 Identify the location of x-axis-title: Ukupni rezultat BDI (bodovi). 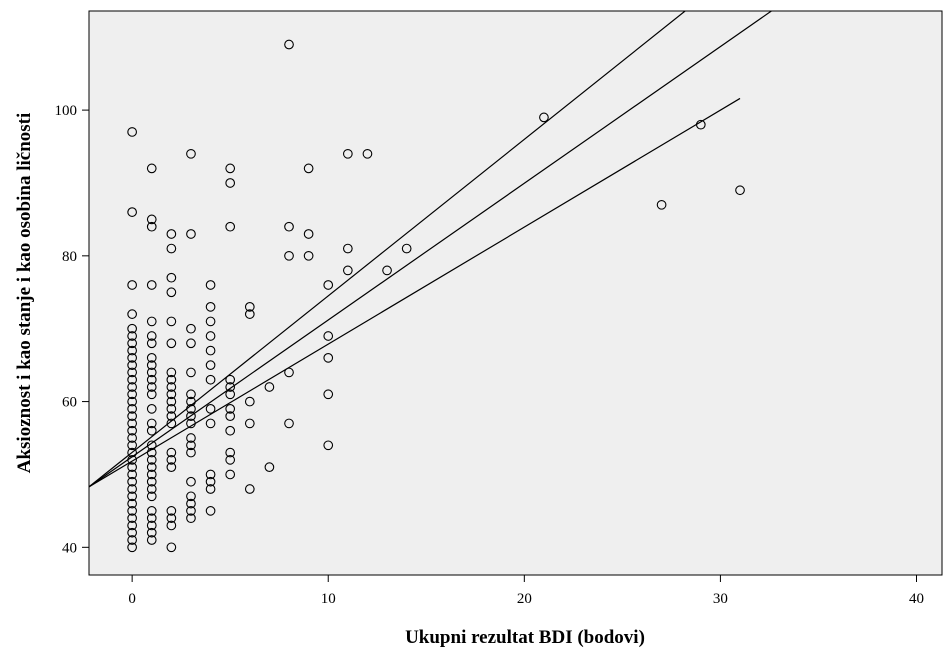
(525, 637).